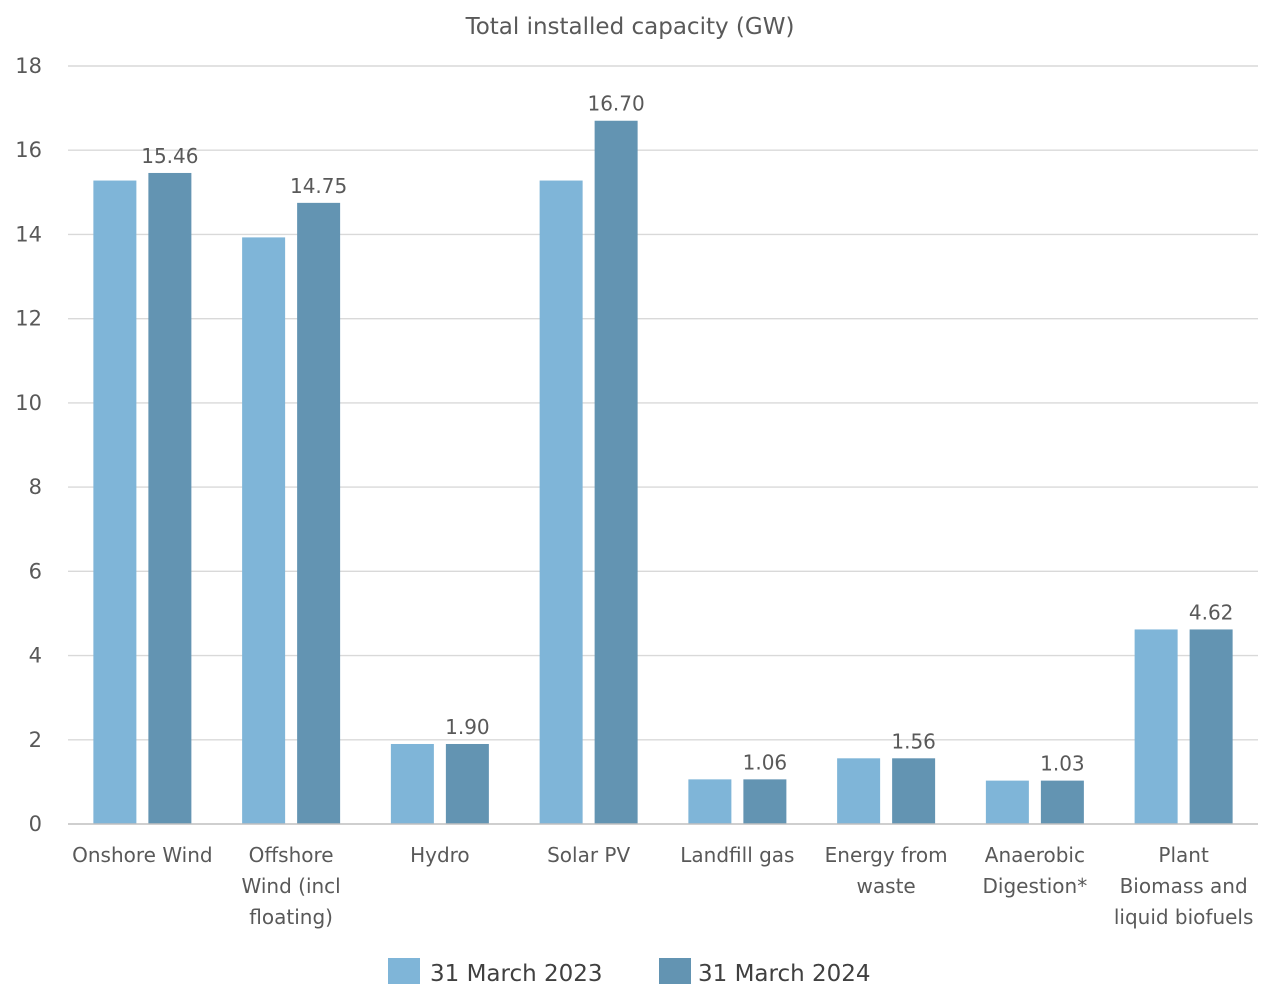 Image resolution: width=1261 pixels, height=989 pixels. What do you see at coordinates (629, 971) in the screenshot?
I see `legend: 31 March 2023 31 March 2024` at bounding box center [629, 971].